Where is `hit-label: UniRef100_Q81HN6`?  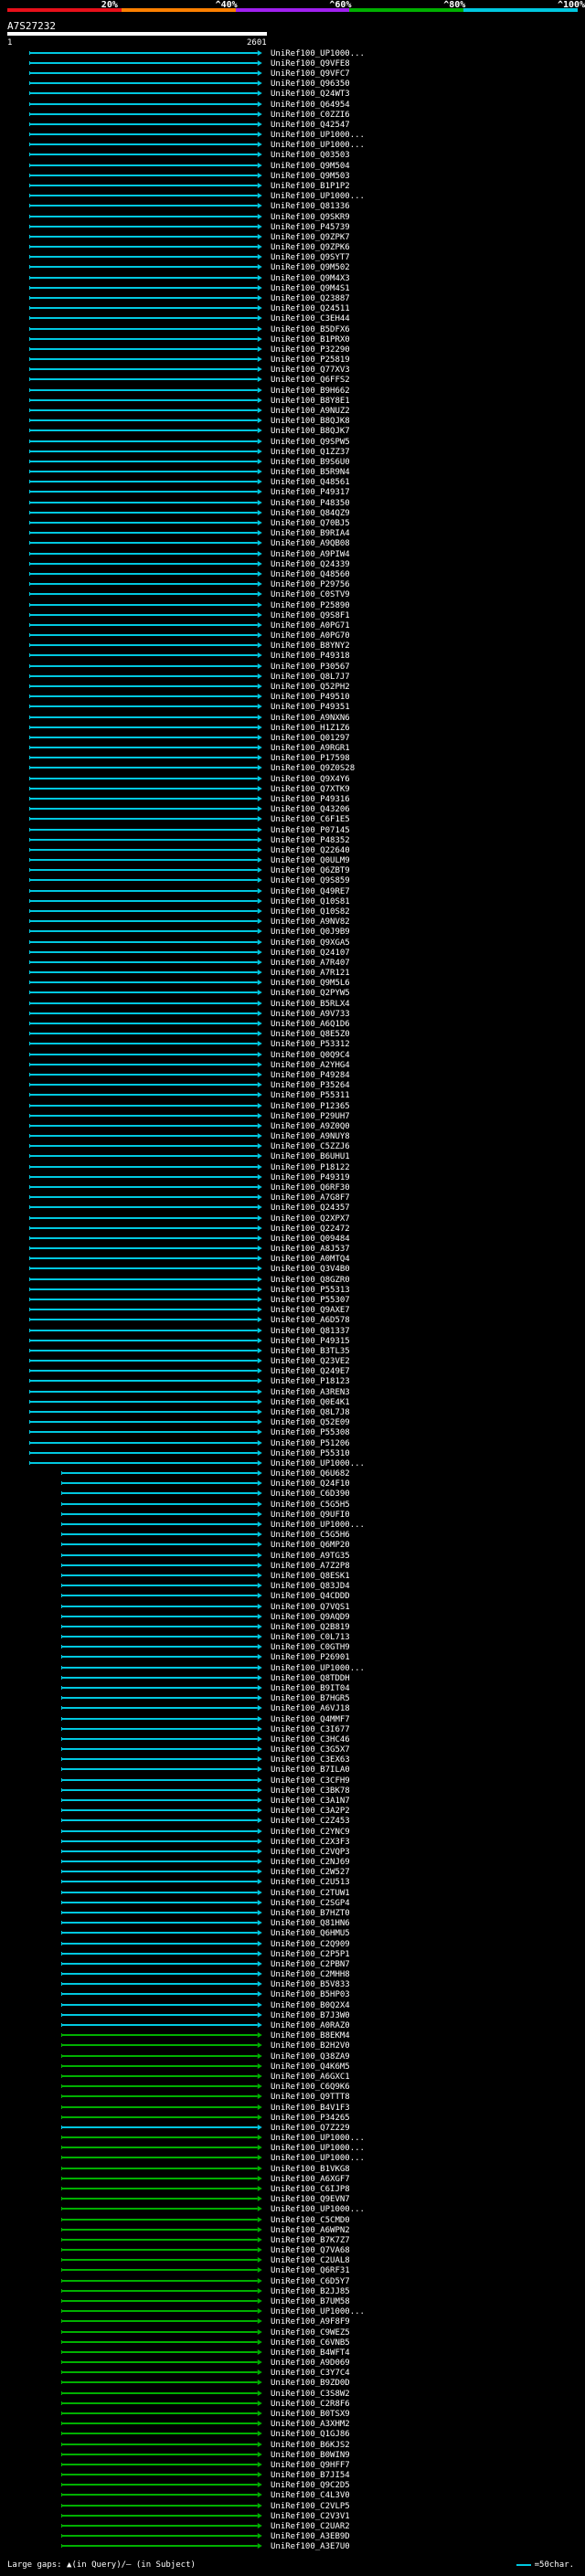 hit-label: UniRef100_Q81HN6 is located at coordinates (311, 1923).